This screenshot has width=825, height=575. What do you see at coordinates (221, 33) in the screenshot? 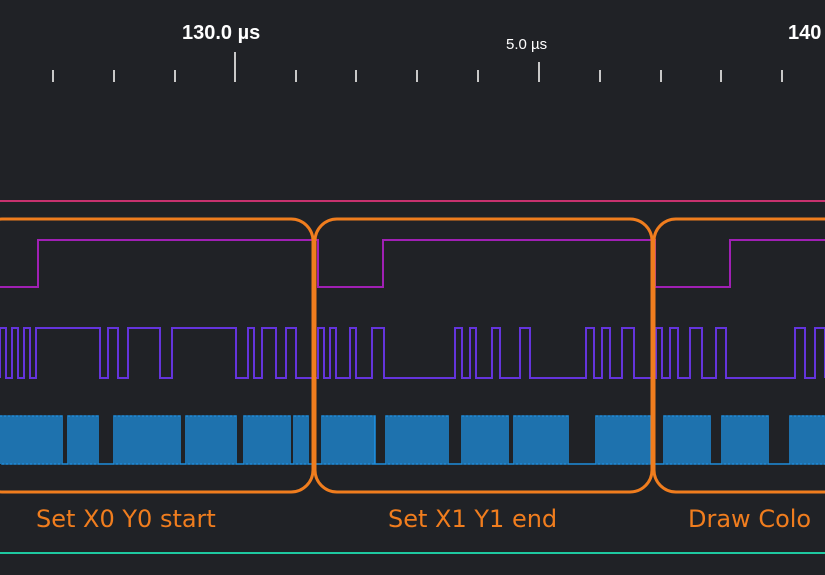
I see `time-label-130us: 130.0 µs` at bounding box center [221, 33].